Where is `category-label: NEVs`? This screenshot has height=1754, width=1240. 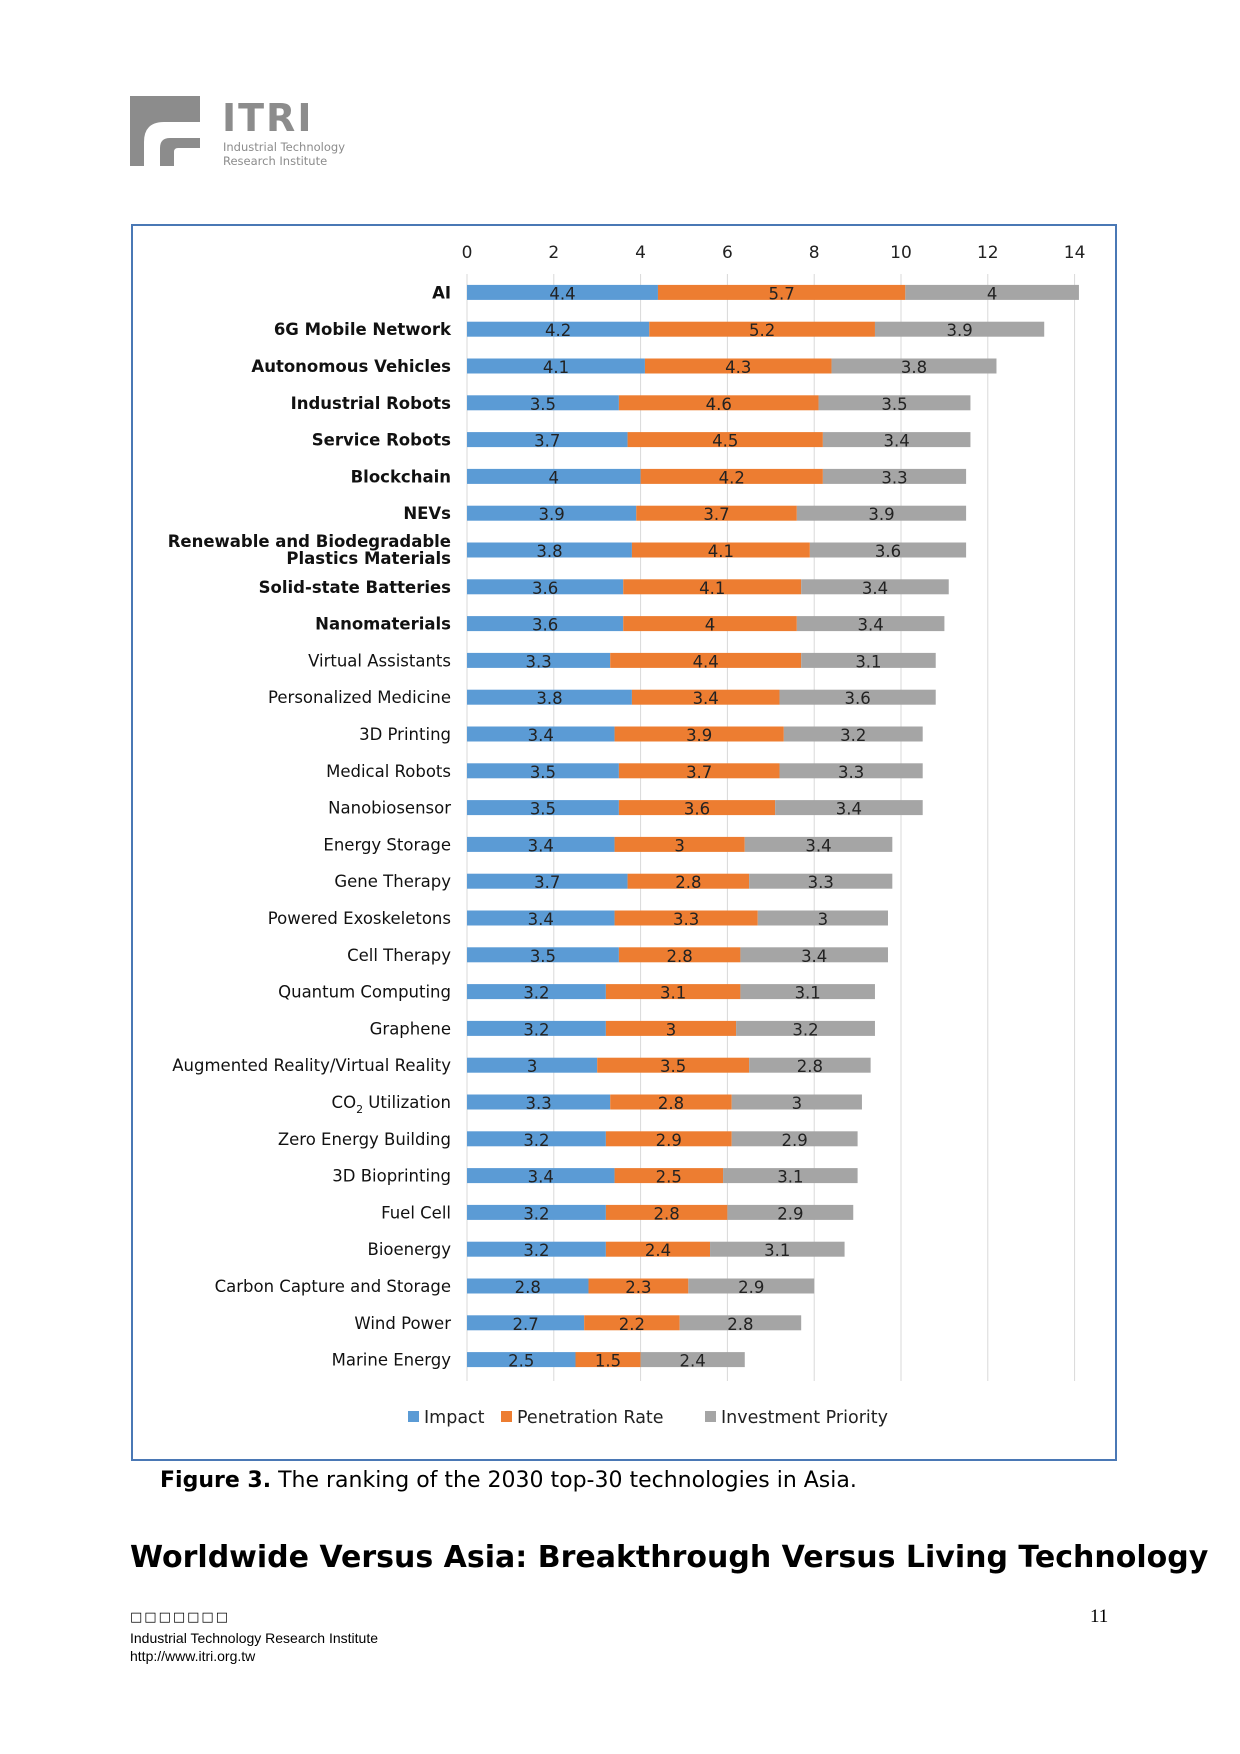 category-label: NEVs is located at coordinates (427, 513).